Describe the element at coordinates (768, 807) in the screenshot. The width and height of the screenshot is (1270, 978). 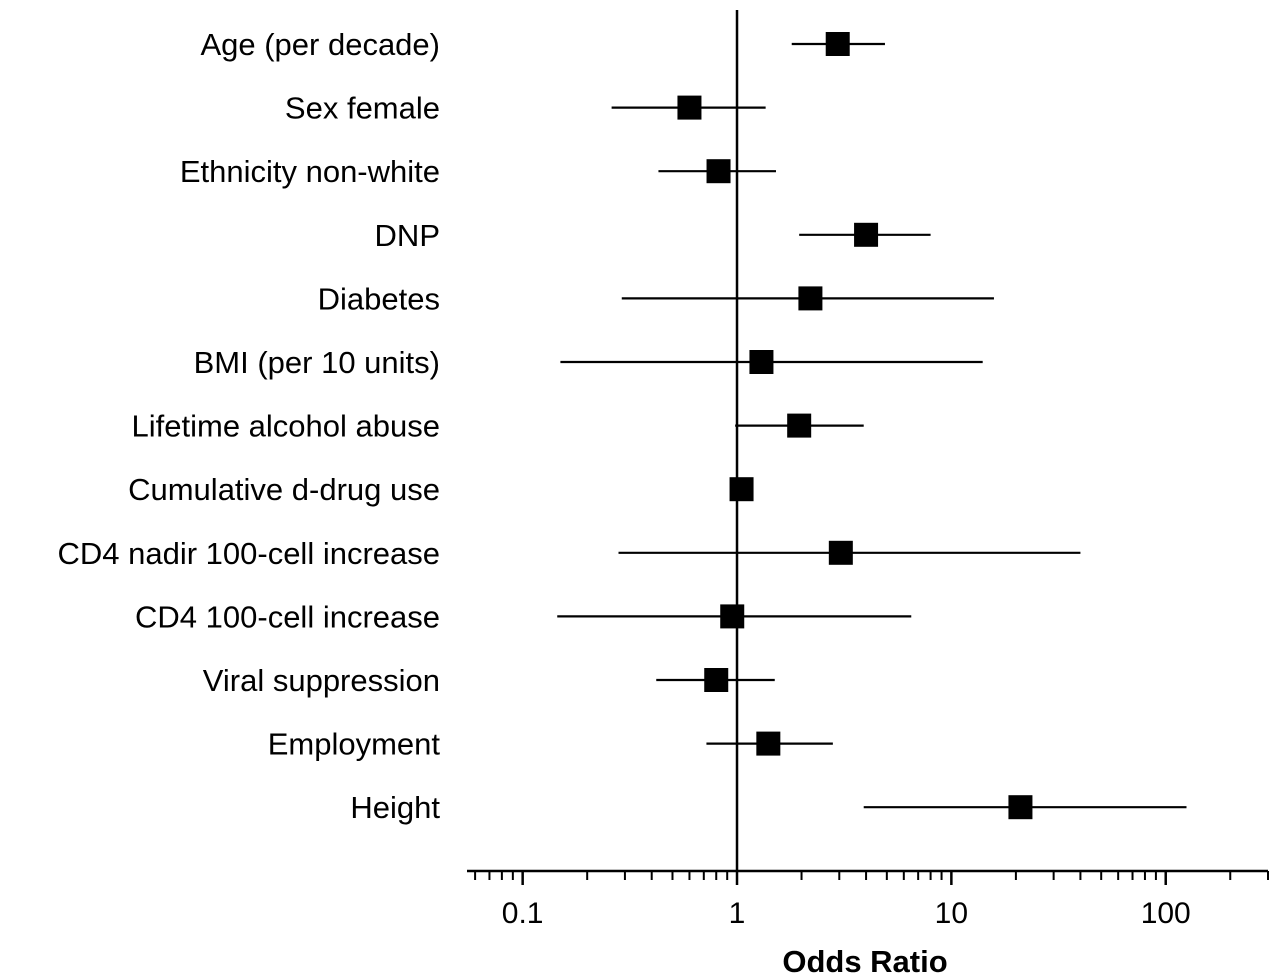
I see `forest-row: Height` at that location.